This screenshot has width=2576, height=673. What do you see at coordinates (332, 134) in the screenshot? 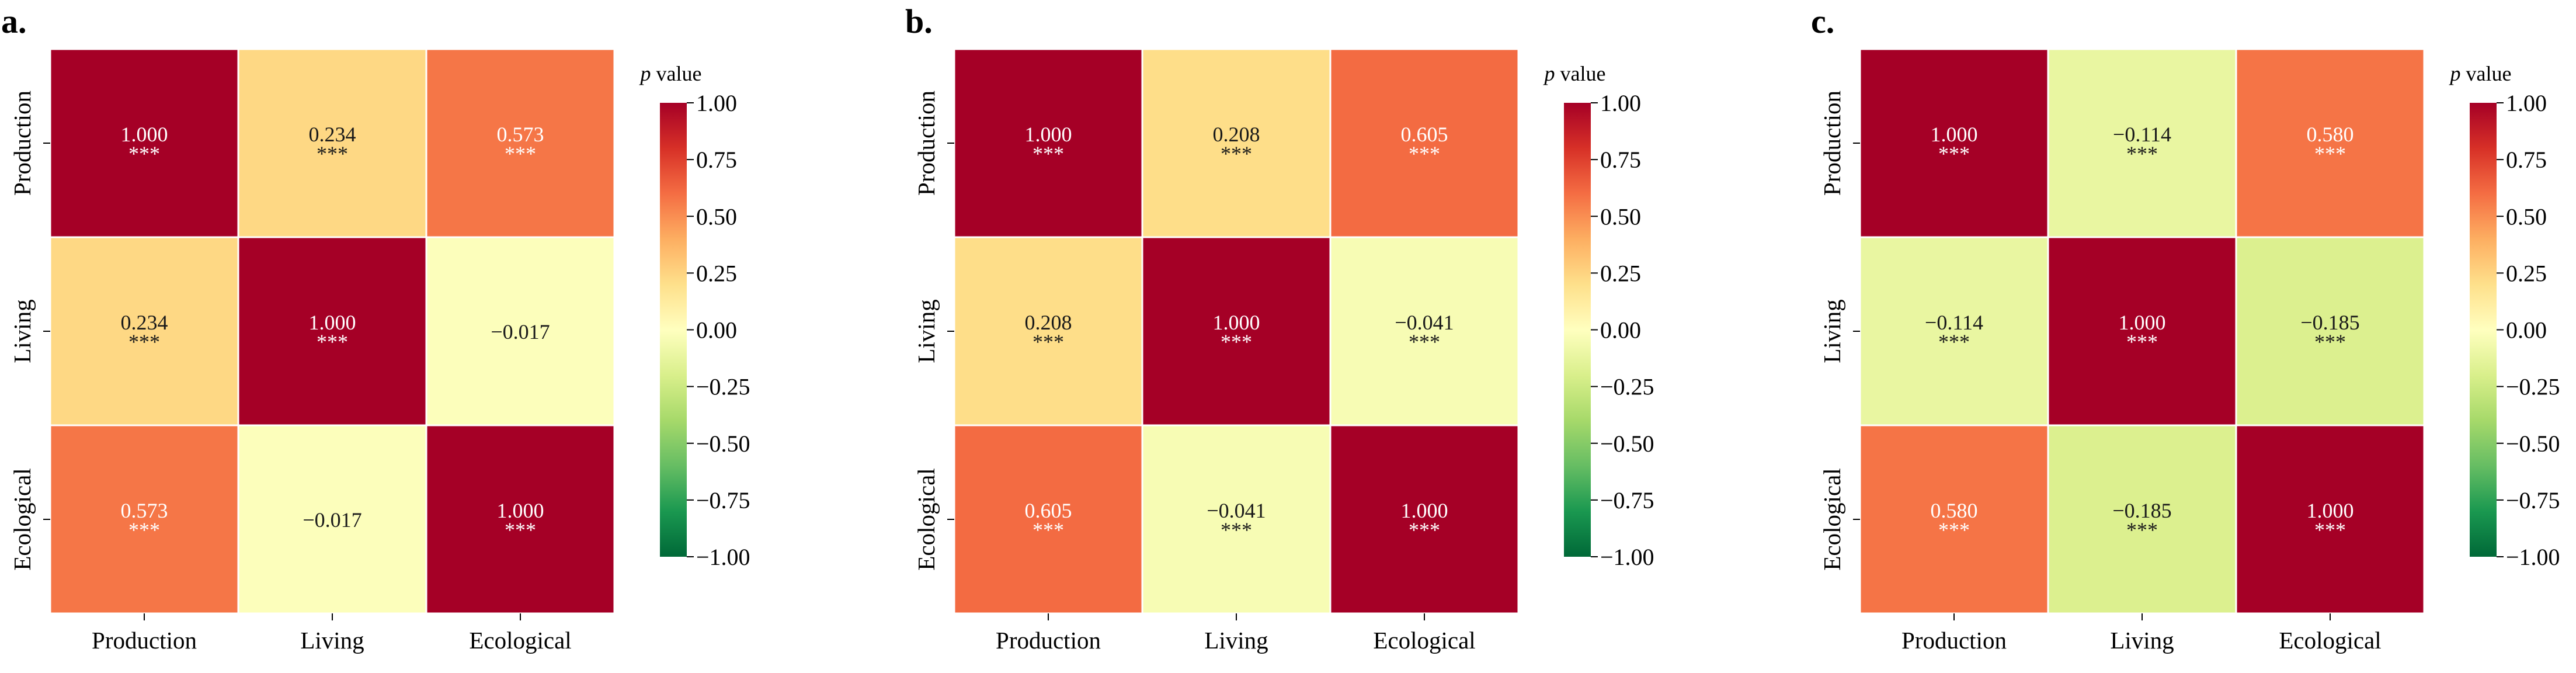
I see `cell-value-label: 0.234` at bounding box center [332, 134].